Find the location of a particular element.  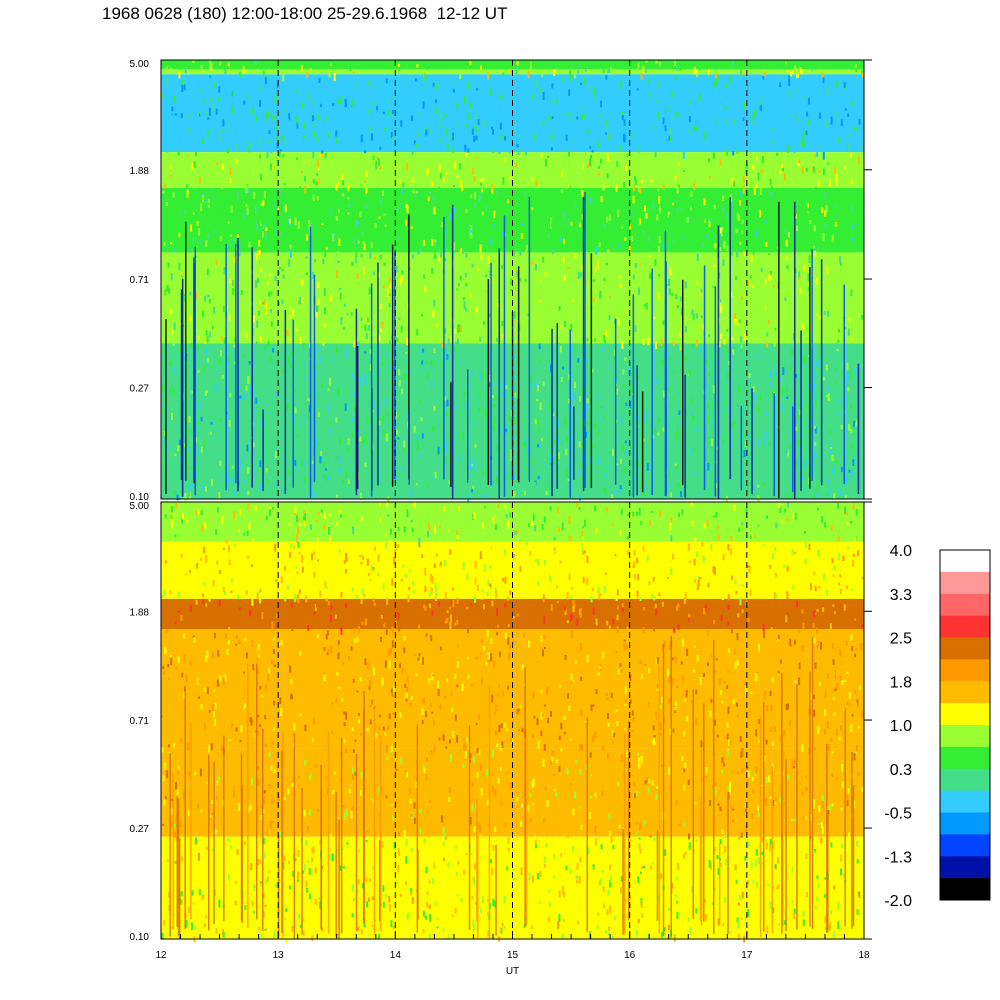

colorbar-label: -0.5 is located at coordinates (898, 814).